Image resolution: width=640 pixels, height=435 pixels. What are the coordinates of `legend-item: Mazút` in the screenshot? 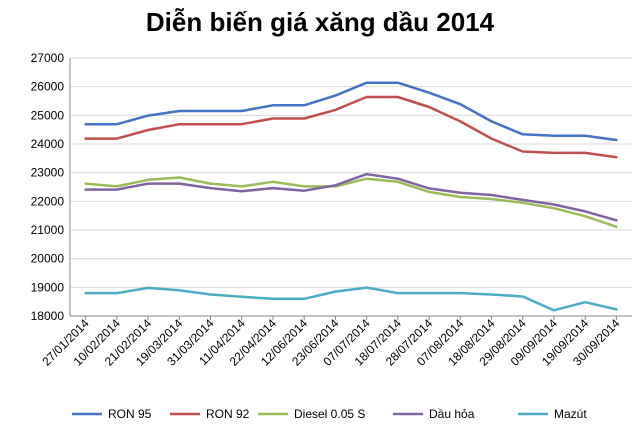 It's located at (552, 414).